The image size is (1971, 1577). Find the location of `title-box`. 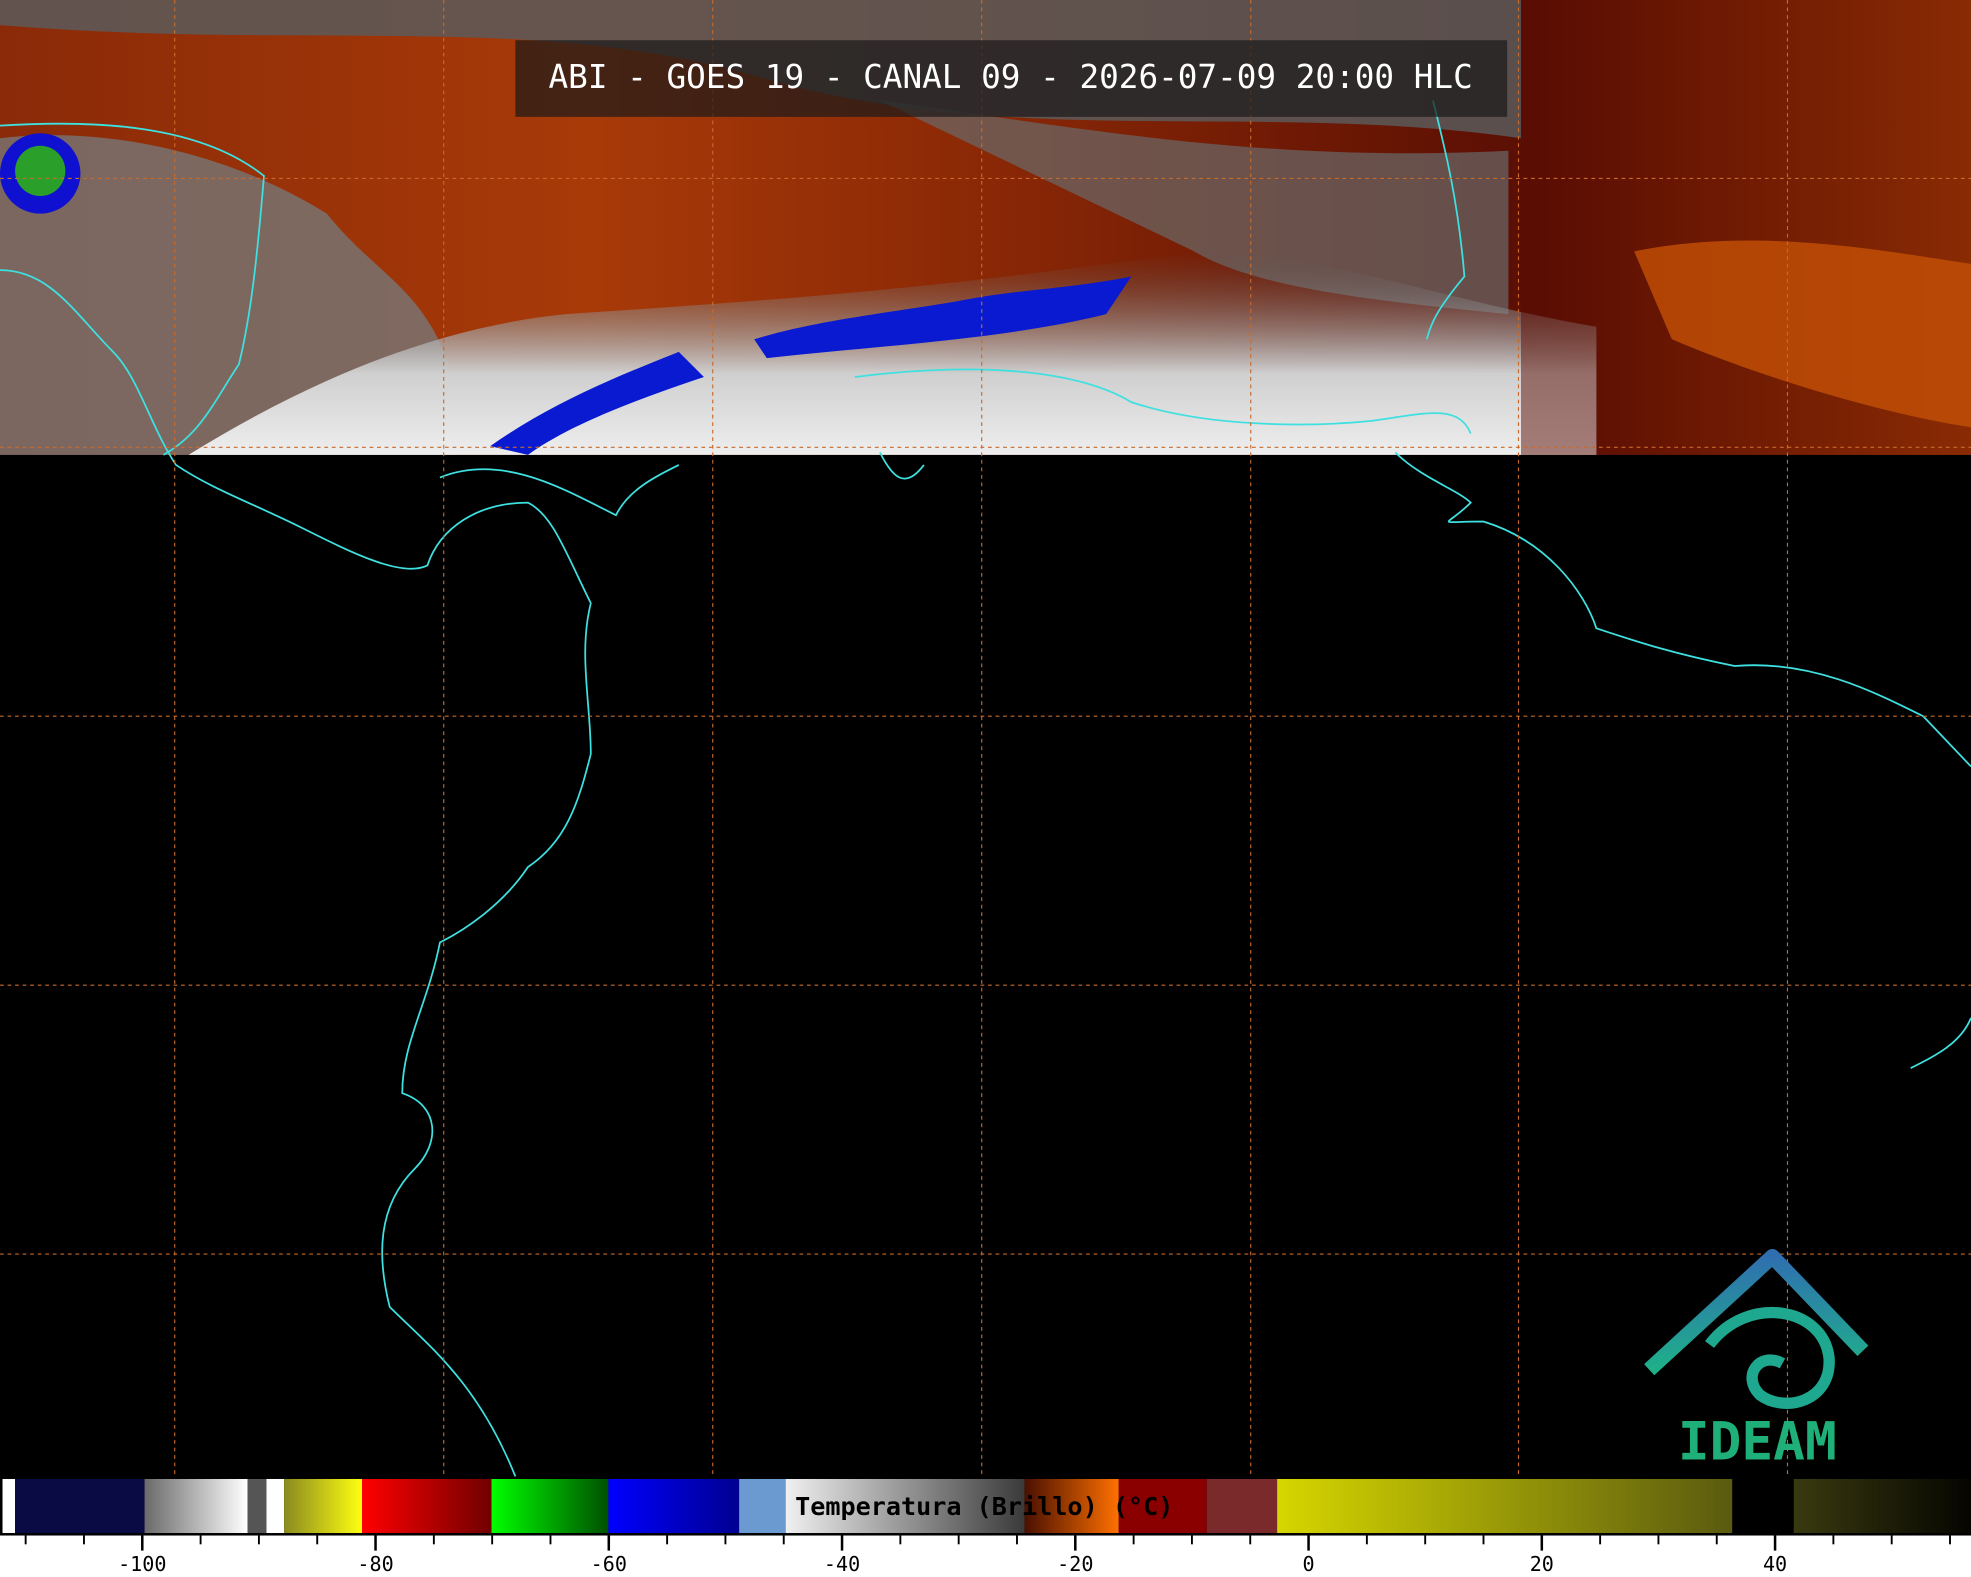

title-box is located at coordinates (1011, 78).